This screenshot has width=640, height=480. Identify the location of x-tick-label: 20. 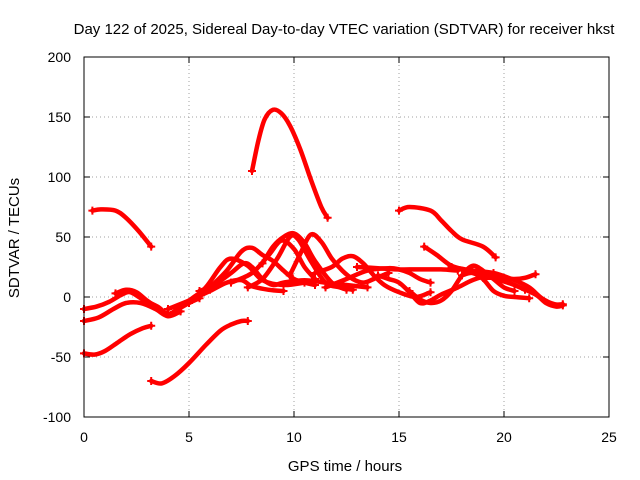
(504, 437).